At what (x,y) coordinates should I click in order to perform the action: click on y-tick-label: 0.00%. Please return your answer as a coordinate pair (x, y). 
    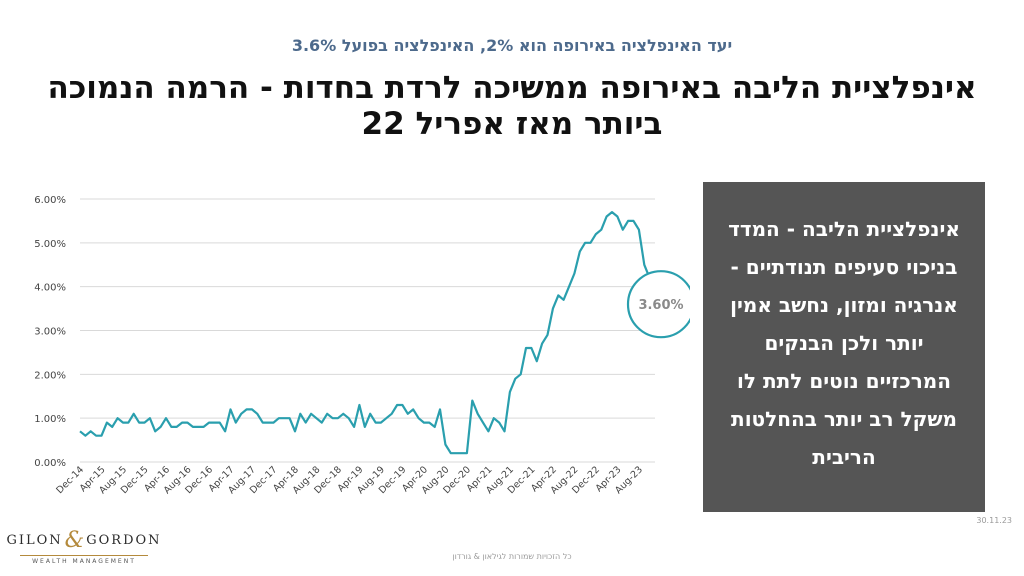
    Looking at the image, I should click on (50, 463).